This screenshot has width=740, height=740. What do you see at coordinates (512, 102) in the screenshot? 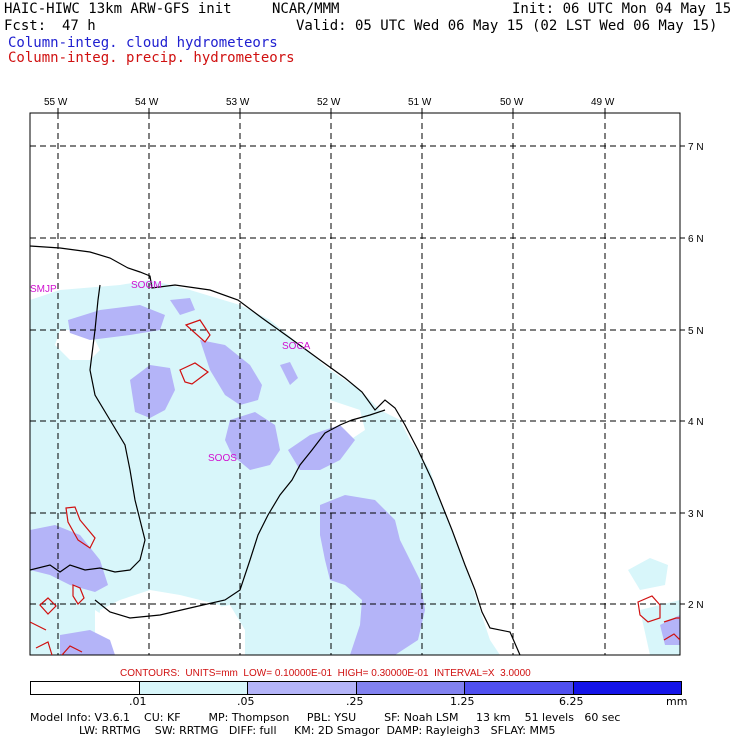
I see `lon-label: 50 W` at bounding box center [512, 102].